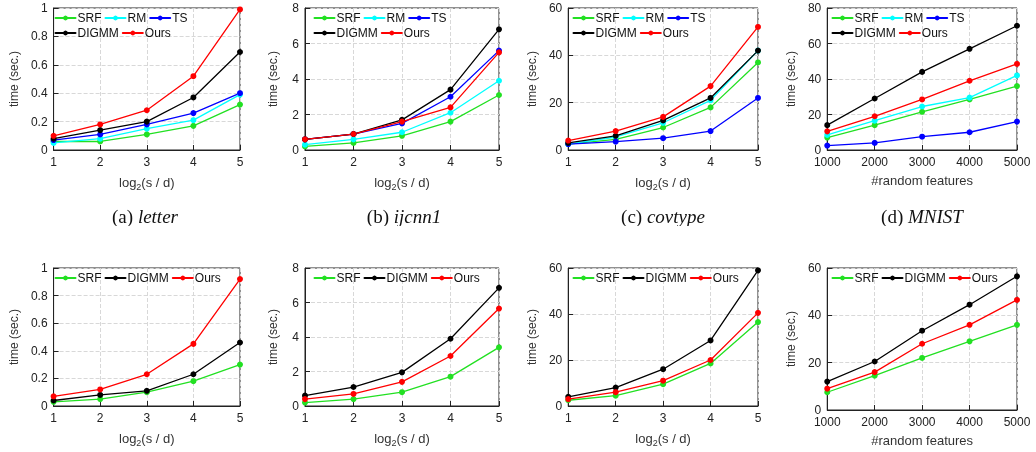 Image resolution: width=1036 pixels, height=452 pixels. I want to click on y-tick-label: 80, so click(814, 8).